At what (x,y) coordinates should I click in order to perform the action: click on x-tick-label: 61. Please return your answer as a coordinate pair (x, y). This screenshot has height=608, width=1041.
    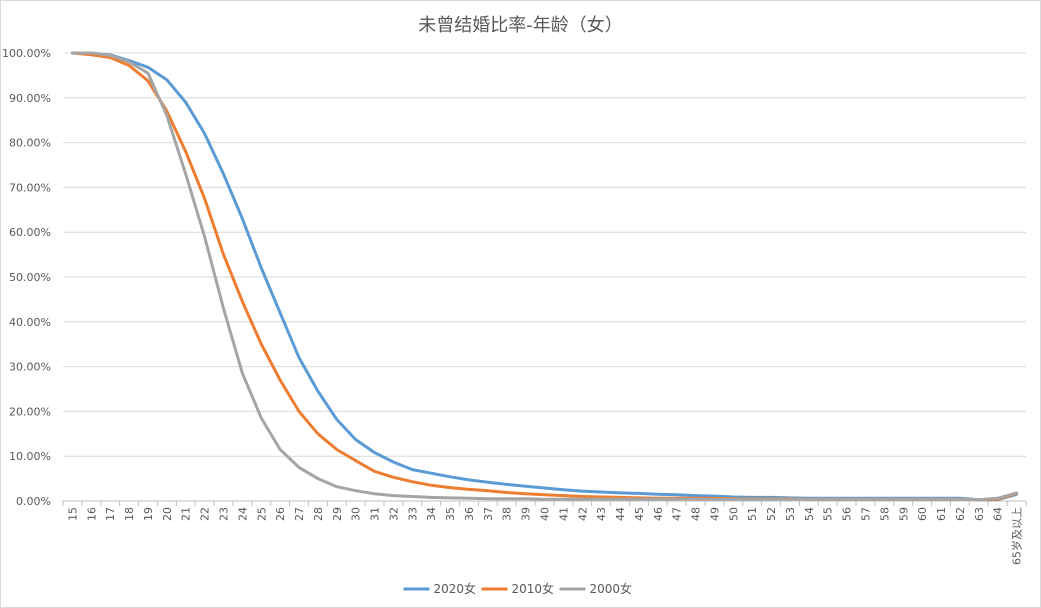
    Looking at the image, I should click on (941, 514).